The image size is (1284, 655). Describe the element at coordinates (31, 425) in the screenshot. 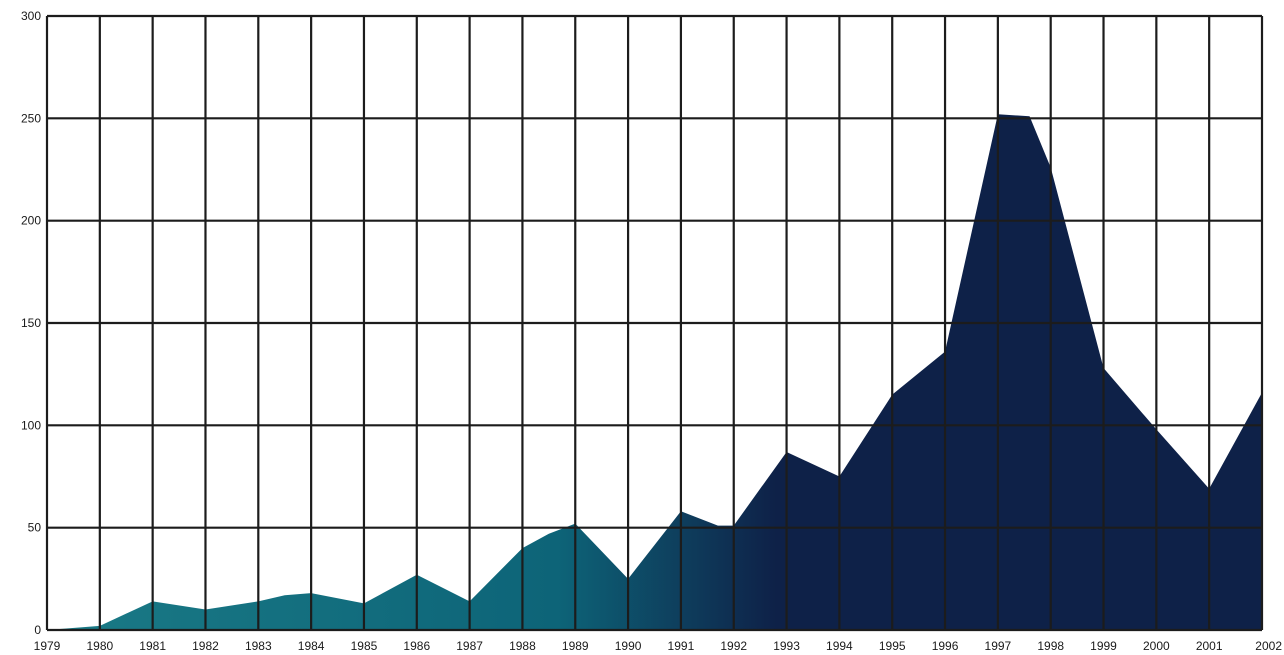

I see `y-tick-label: 100` at that location.